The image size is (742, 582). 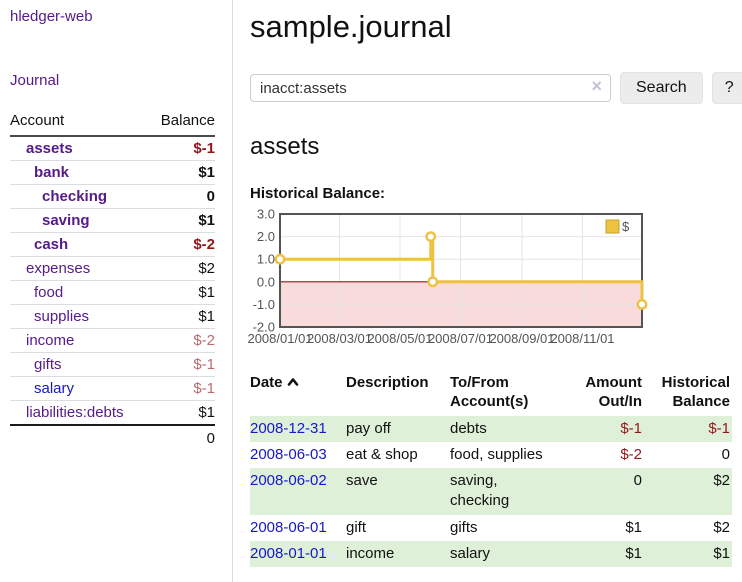 I want to click on transaction-row: 2008-06-03 eat & shop food, supplies $-2 0, so click(x=491, y=455).